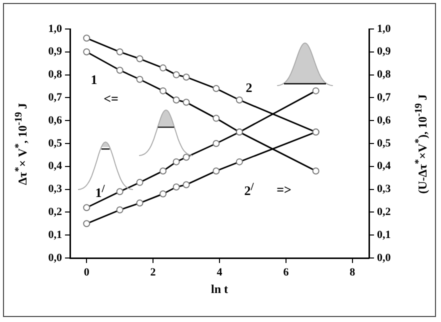 This screenshot has height=322, width=441. I want to click on annotation: 1$^{/}$, so click(100, 192).